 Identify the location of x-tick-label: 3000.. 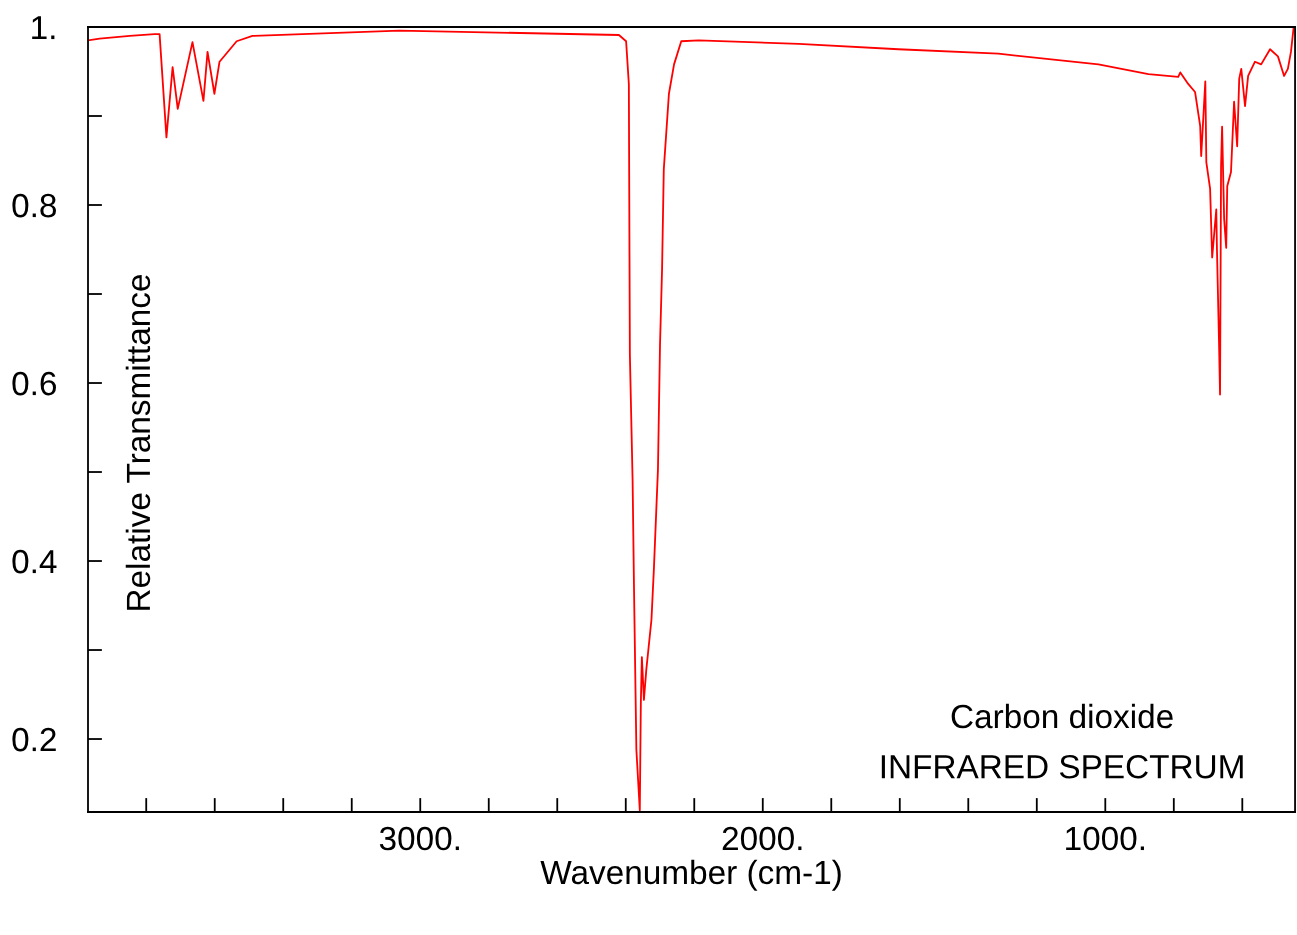
(419, 838).